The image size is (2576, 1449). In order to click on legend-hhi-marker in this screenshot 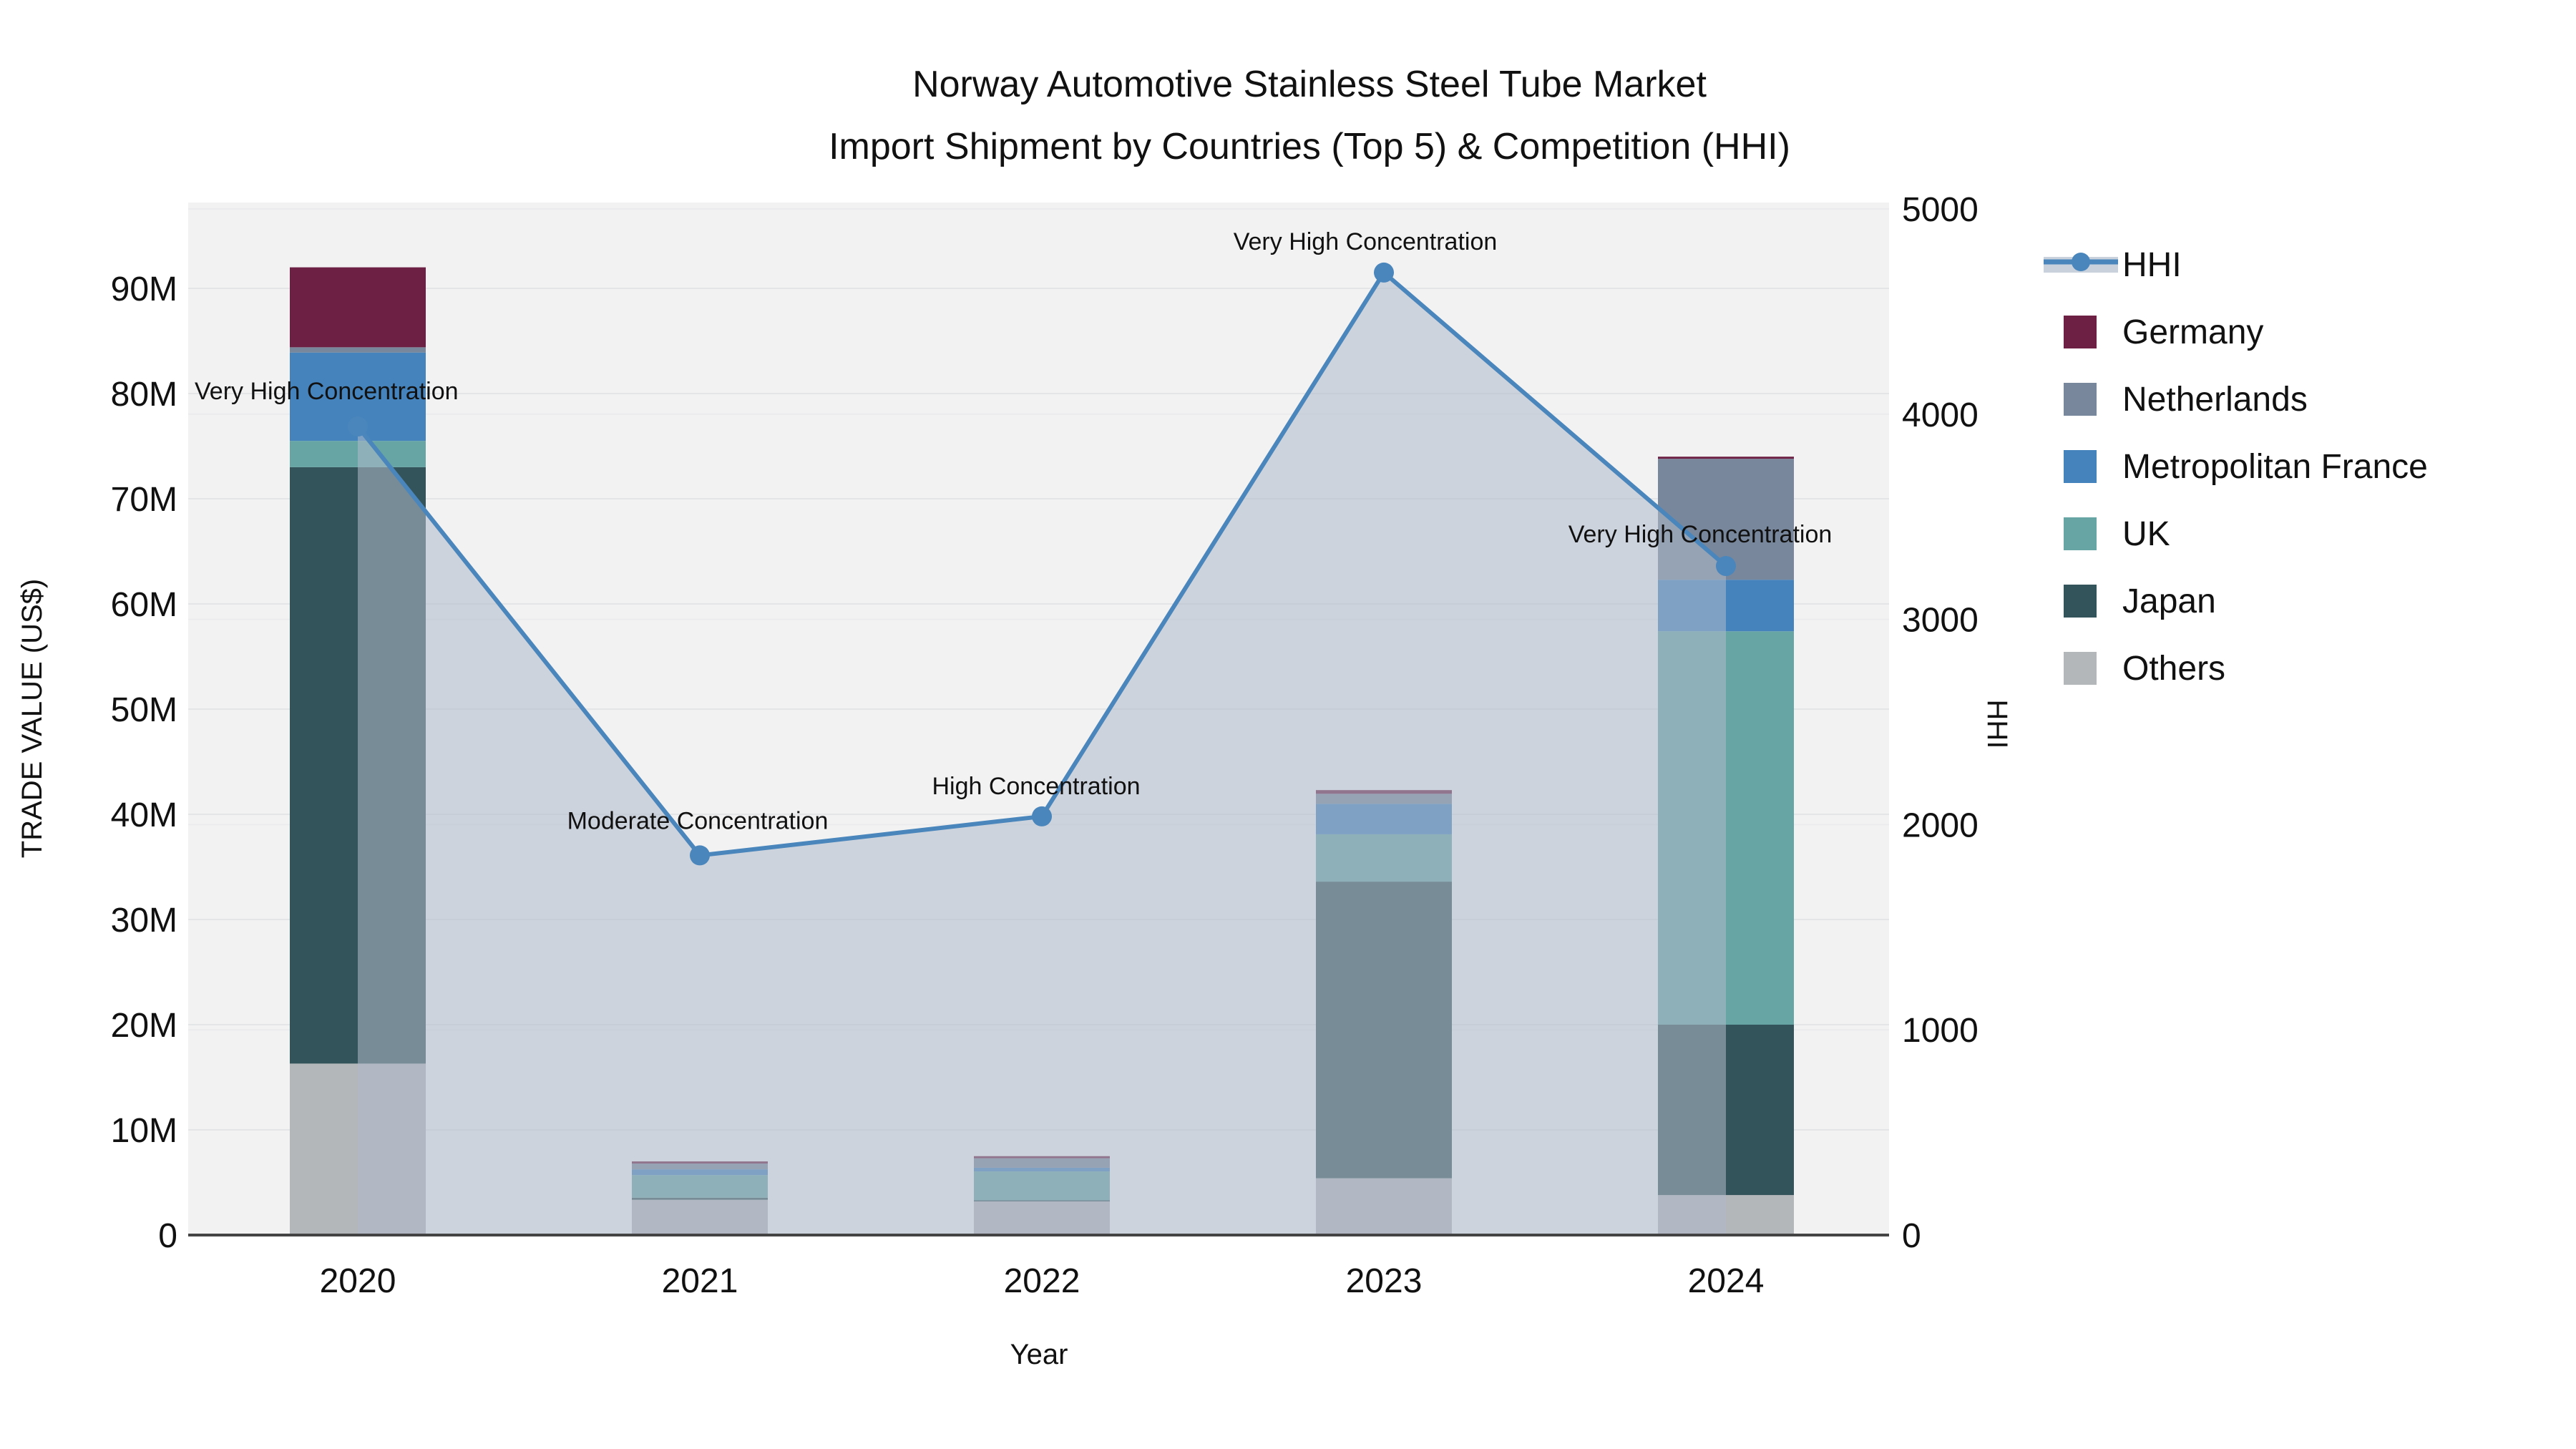, I will do `click(2081, 262)`.